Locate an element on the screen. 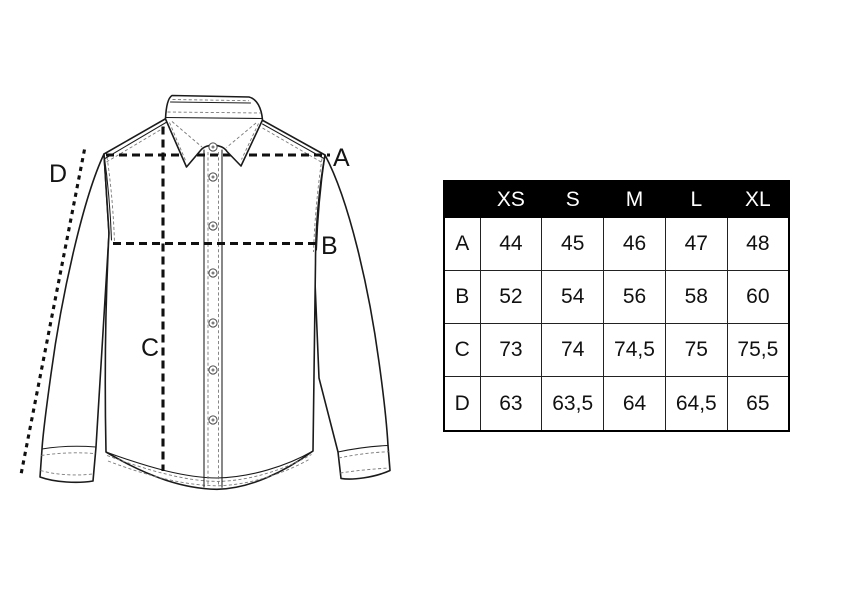  row-label-c: C is located at coordinates (462, 350).